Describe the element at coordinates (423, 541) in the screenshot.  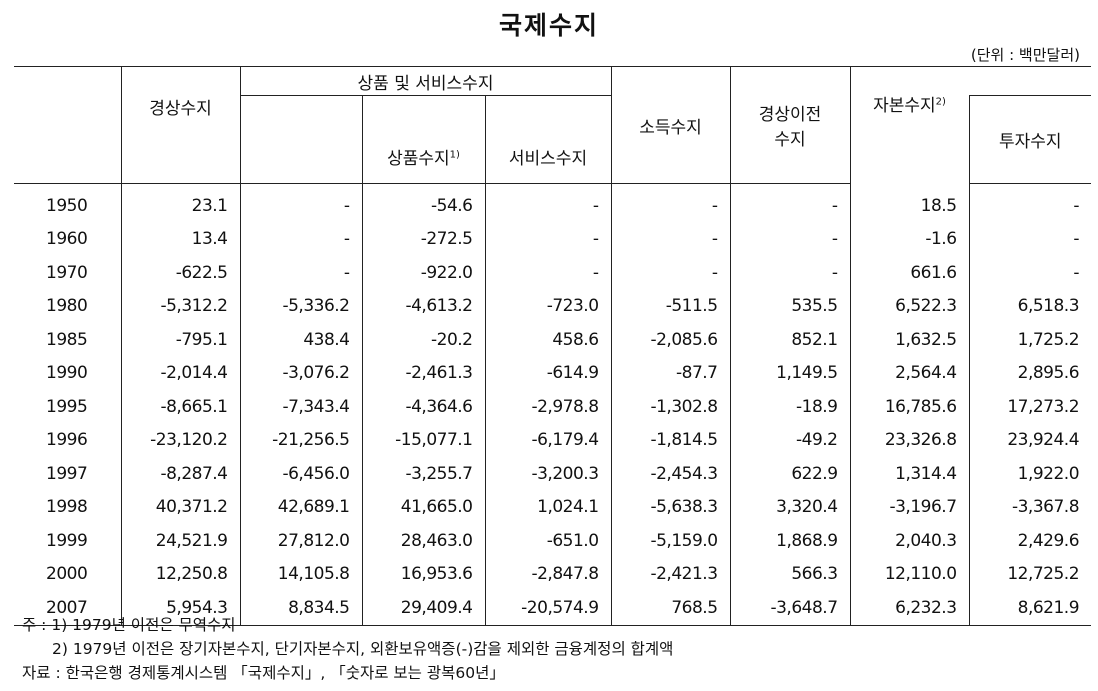
I see `cell-goods: 28,463.0` at that location.